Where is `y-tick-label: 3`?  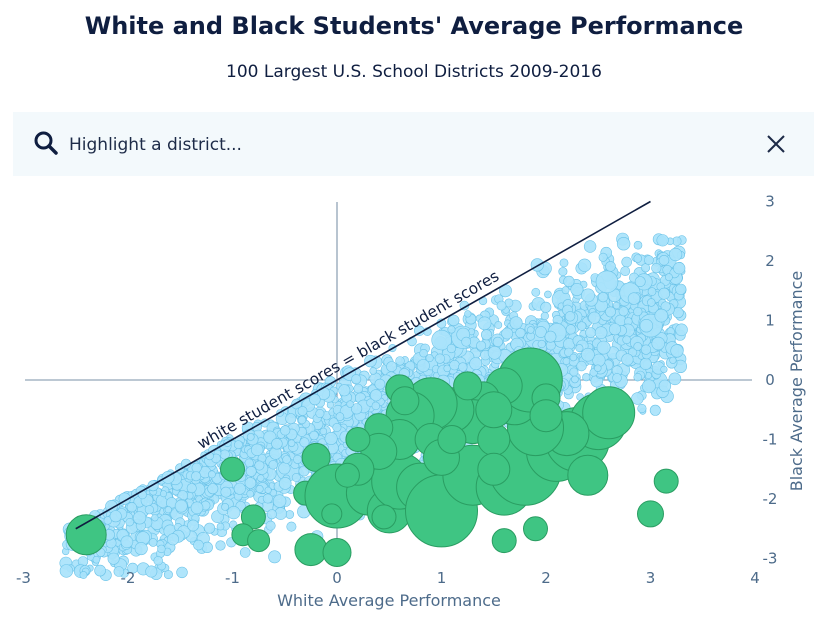 y-tick-label: 3 is located at coordinates (770, 202).